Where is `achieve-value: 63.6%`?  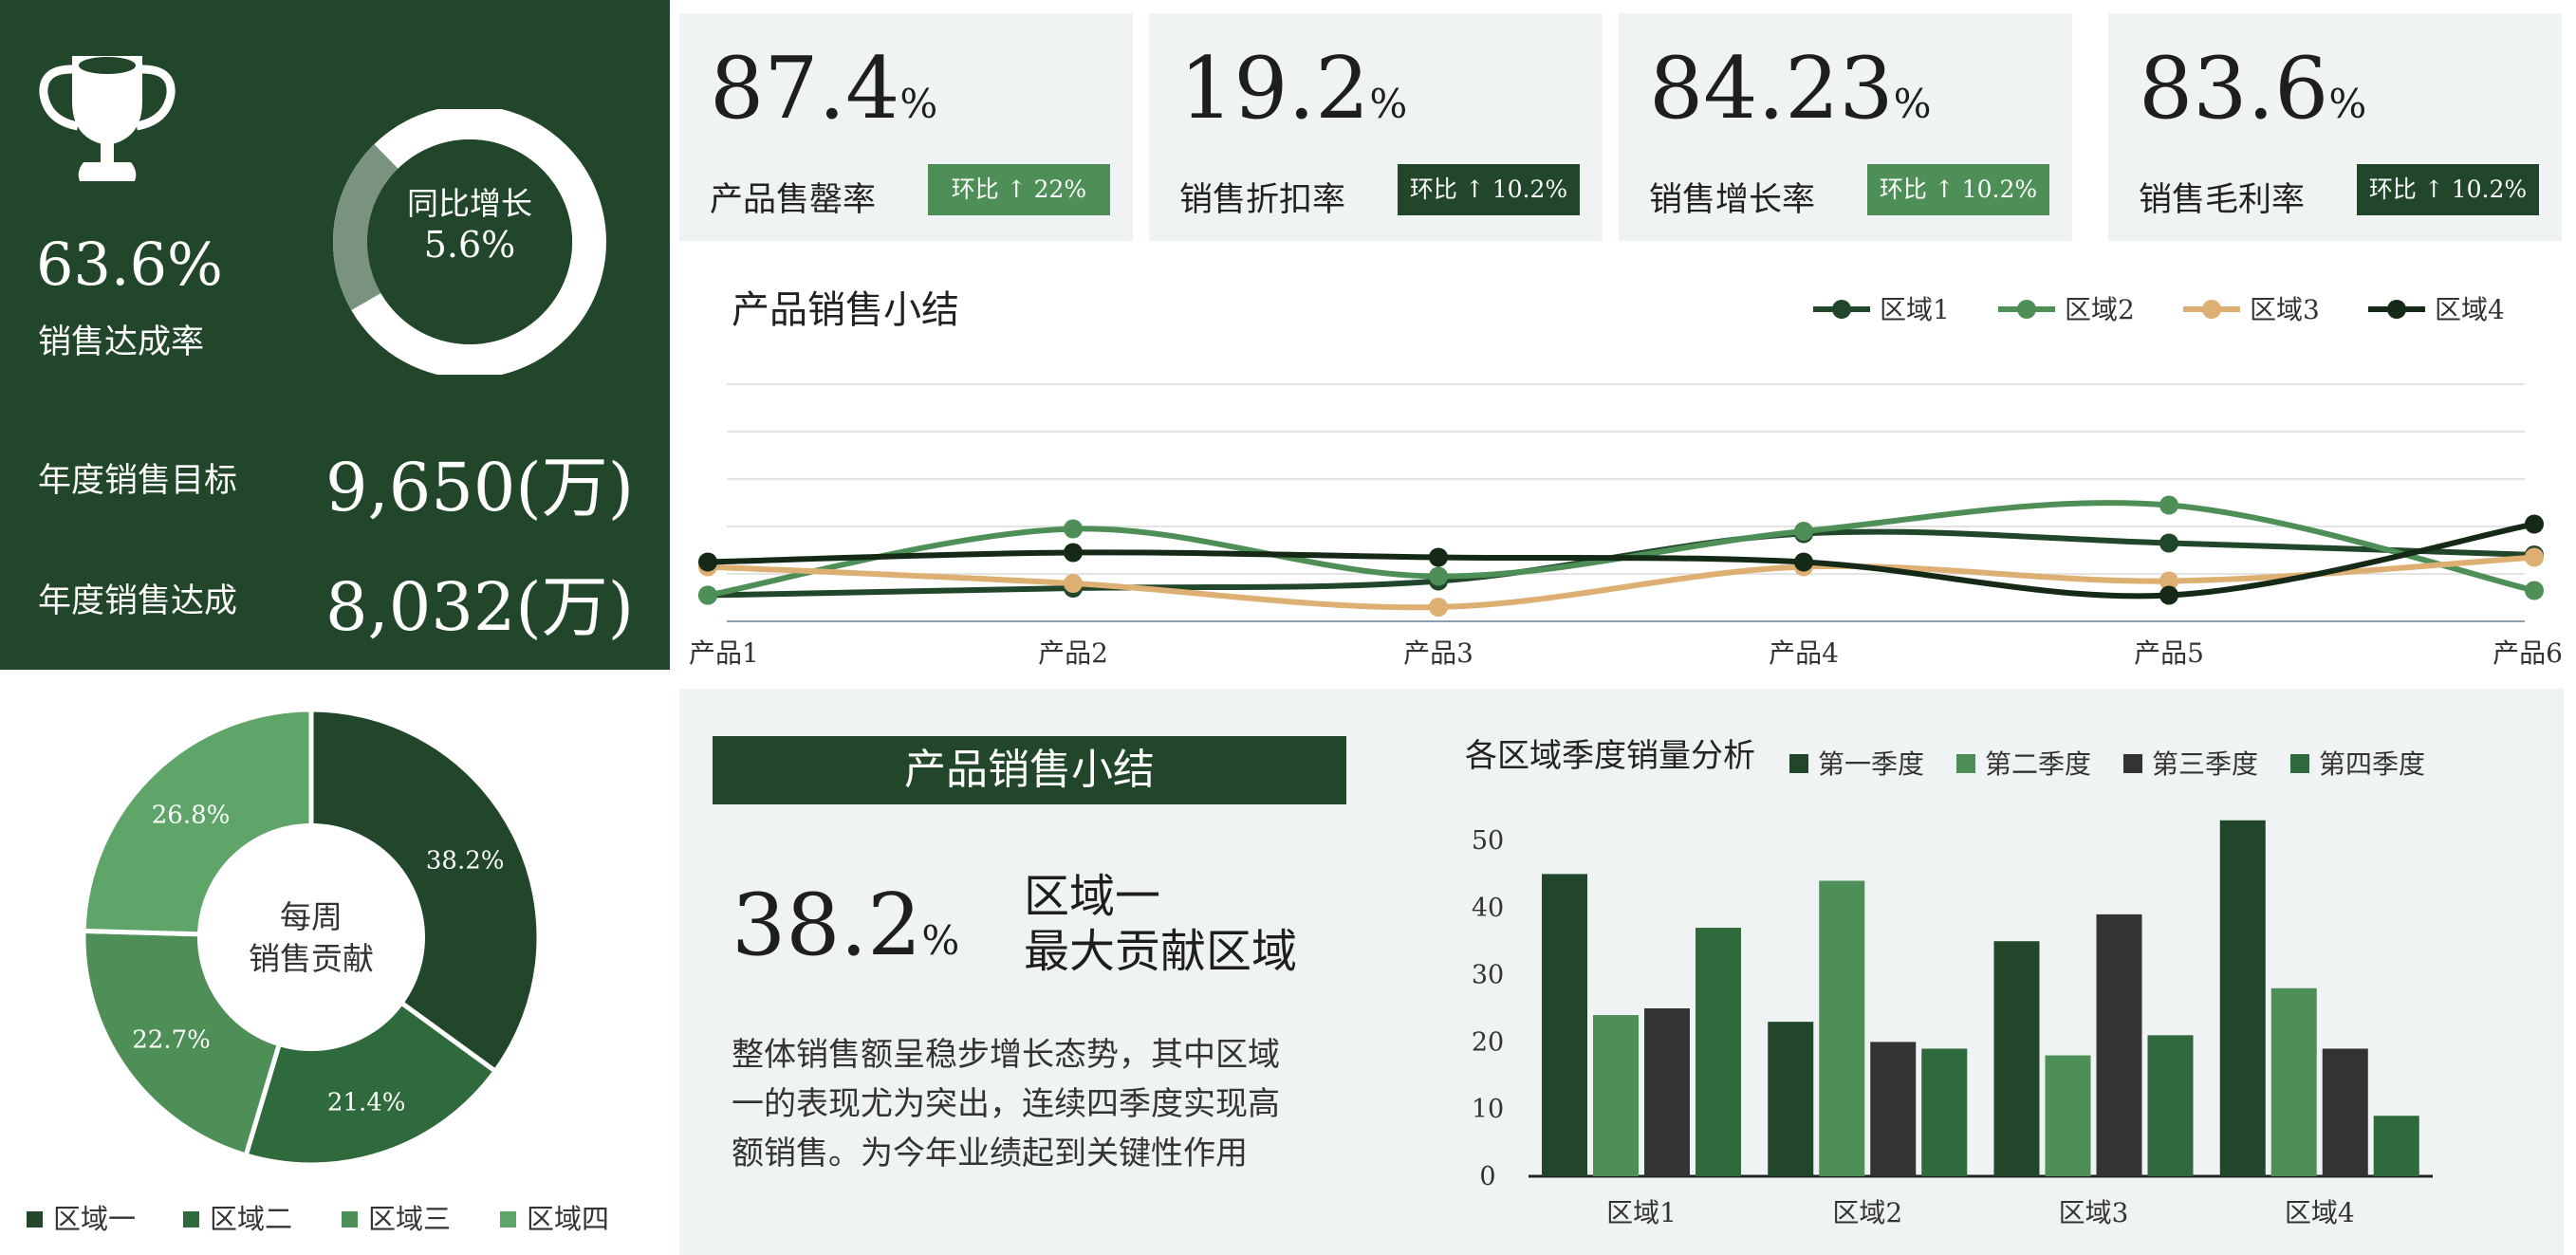 achieve-value: 63.6% is located at coordinates (129, 264).